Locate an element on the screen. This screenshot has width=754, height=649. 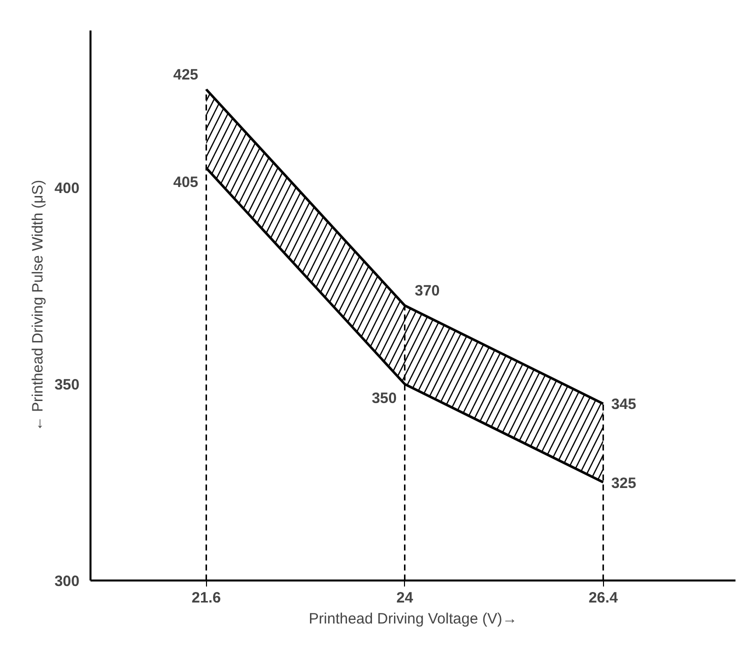
data-label: 370 is located at coordinates (427, 291).